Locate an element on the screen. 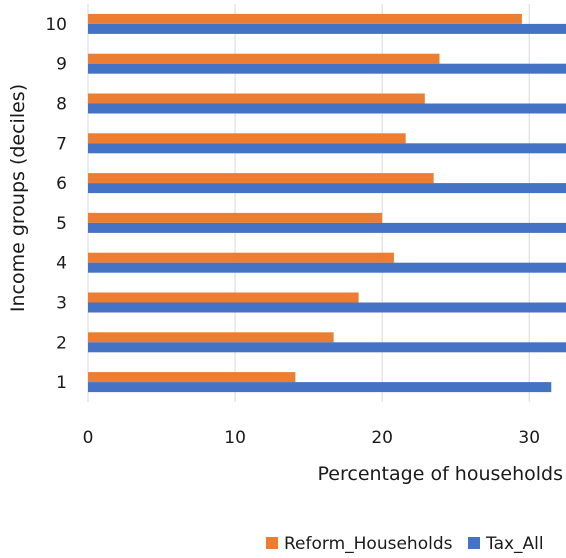 This screenshot has width=566, height=558. y-tick-label: 4 is located at coordinates (61, 264).